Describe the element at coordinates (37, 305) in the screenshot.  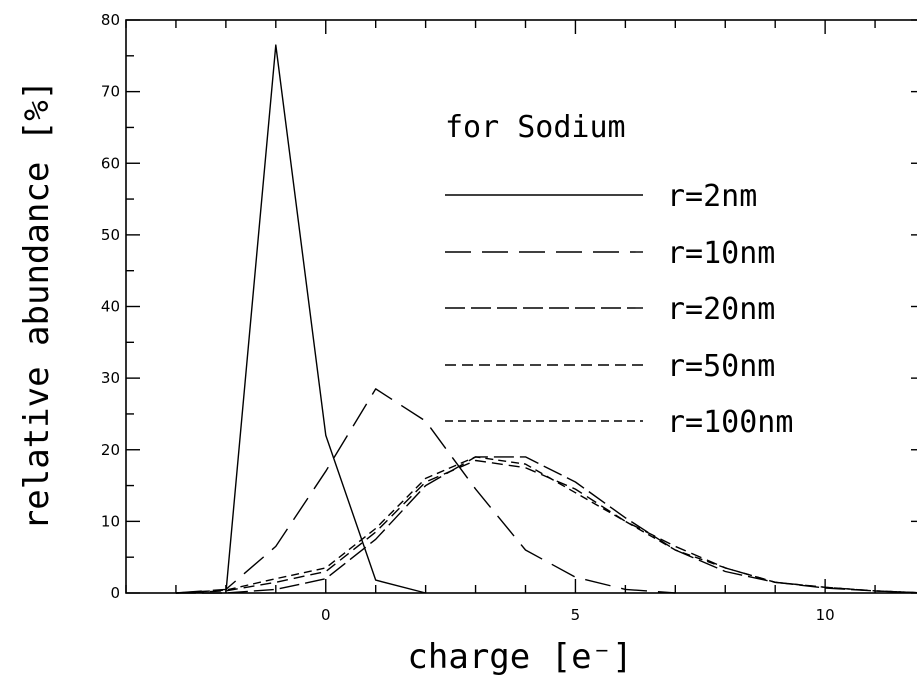
I see `y-axis-title: relative abundance [%]` at that location.